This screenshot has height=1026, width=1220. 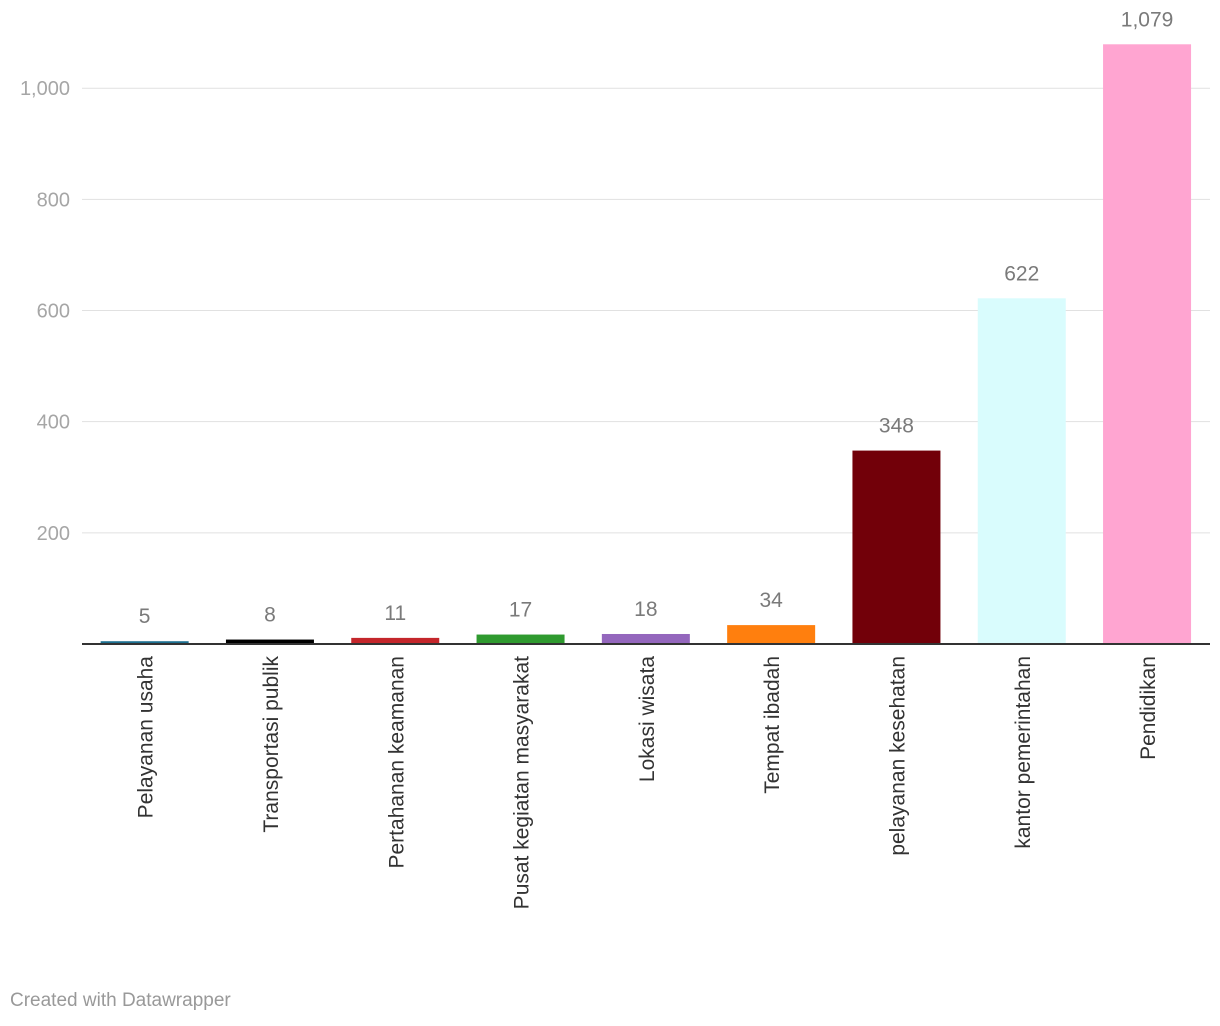 I want to click on bar-value-label: 1,079, so click(x=1147, y=19).